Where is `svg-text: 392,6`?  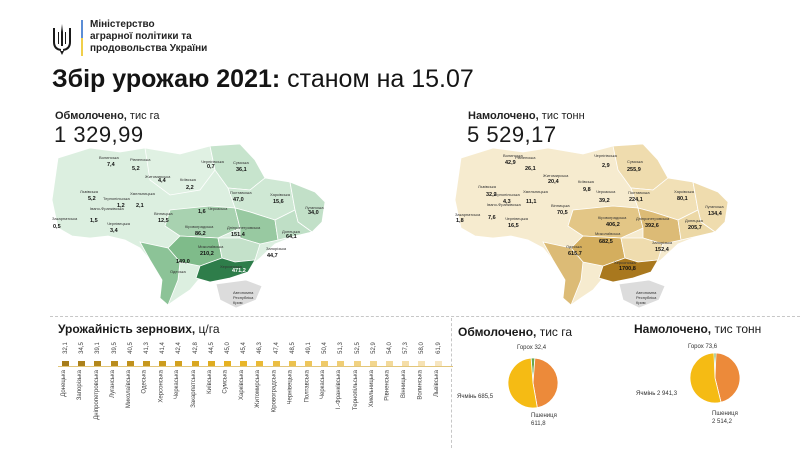 svg-text: 392,6 is located at coordinates (652, 226).